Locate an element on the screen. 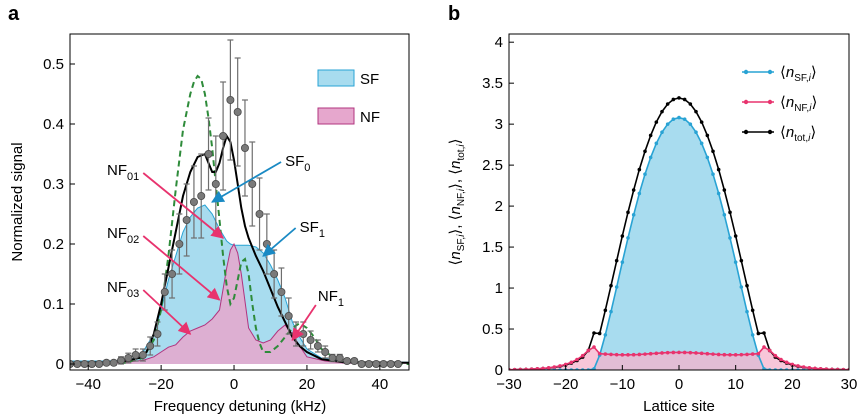 The image size is (858, 416). panel-a-legend: SF NF is located at coordinates (348, 97).